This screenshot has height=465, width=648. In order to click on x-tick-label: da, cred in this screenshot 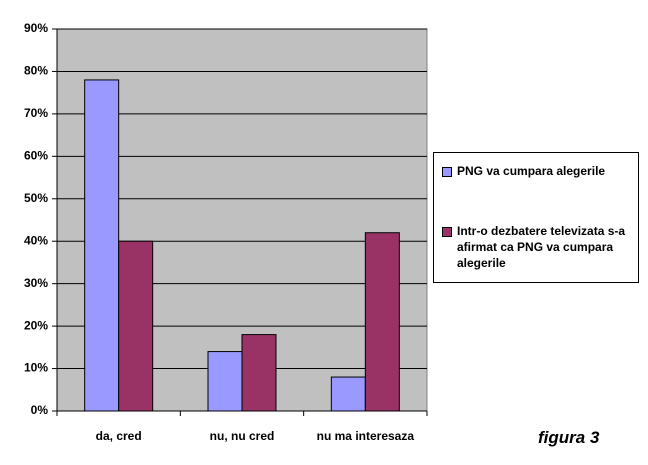, I will do `click(119, 436)`.